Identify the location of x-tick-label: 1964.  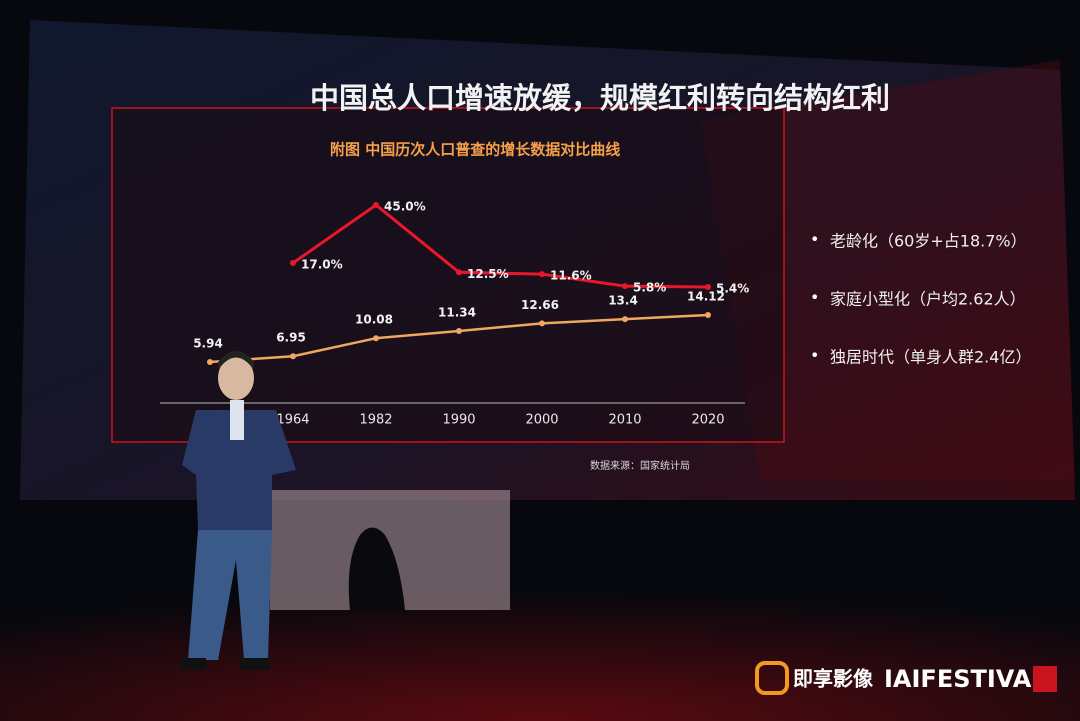
(292, 420).